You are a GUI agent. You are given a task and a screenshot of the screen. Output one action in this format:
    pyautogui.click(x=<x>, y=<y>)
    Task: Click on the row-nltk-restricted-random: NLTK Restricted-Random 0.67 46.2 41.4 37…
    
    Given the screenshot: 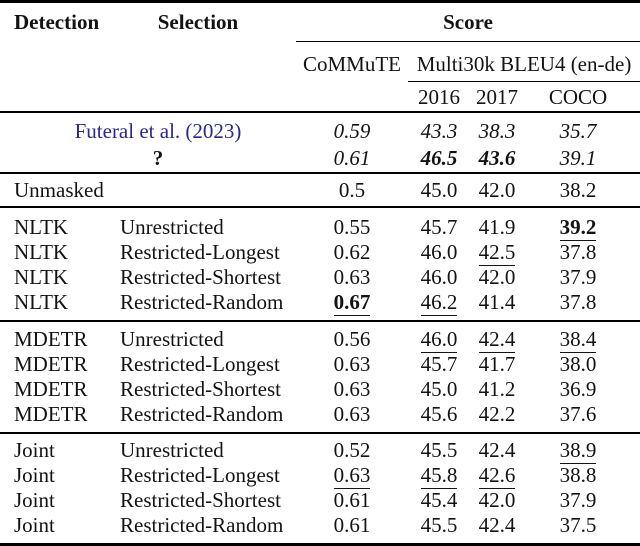 What is the action you would take?
    pyautogui.click(x=320, y=306)
    